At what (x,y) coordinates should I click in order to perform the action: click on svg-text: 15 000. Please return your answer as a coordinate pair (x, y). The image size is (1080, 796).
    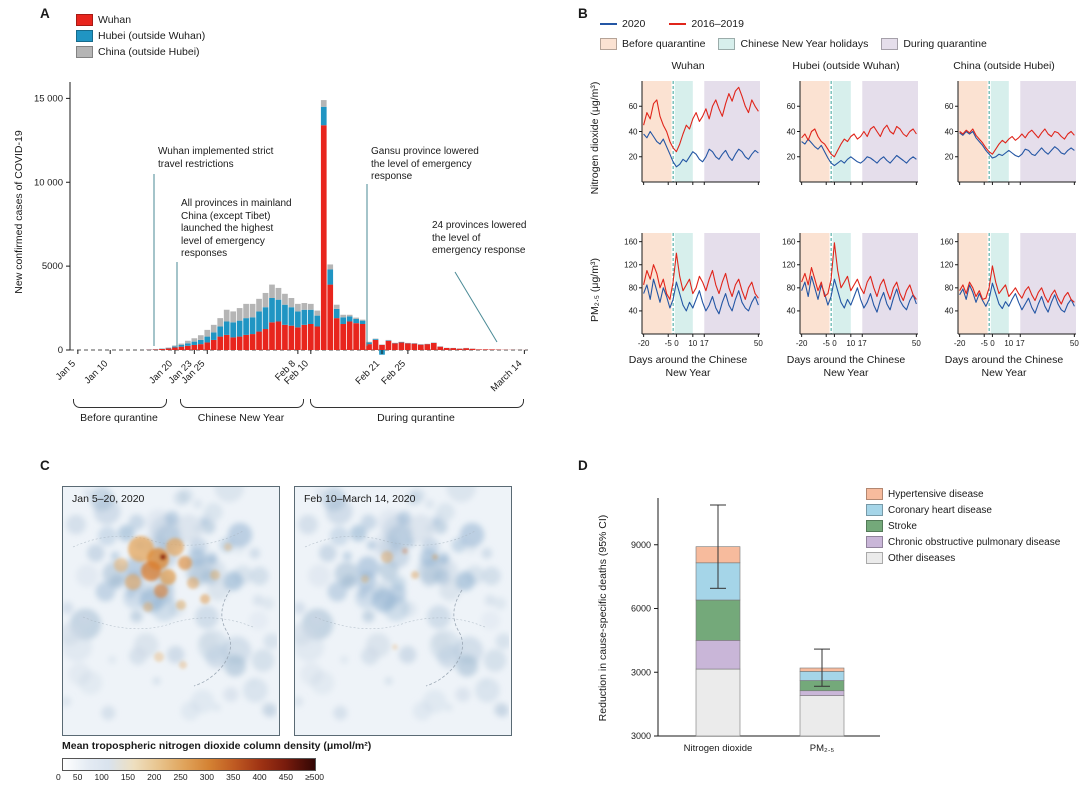
    Looking at the image, I should click on (48, 98).